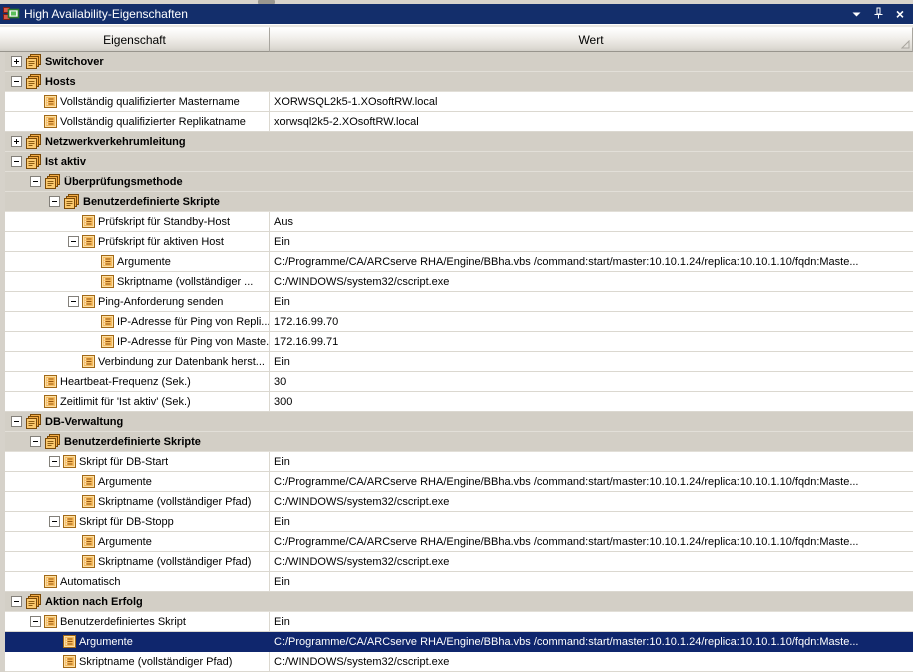 This screenshot has width=913, height=672. I want to click on tree-row: Netzwerkverkehrumleitung, so click(459, 142).